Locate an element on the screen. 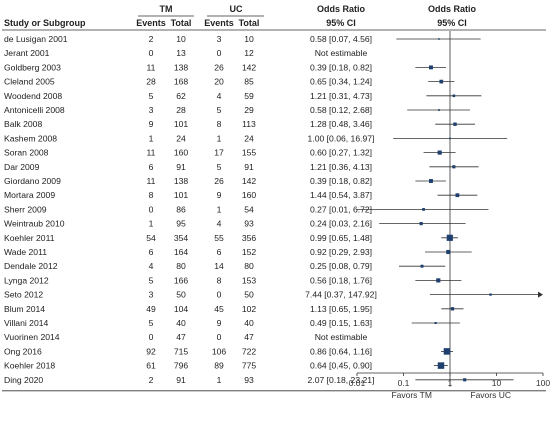  tm-total: 138 is located at coordinates (181, 67).